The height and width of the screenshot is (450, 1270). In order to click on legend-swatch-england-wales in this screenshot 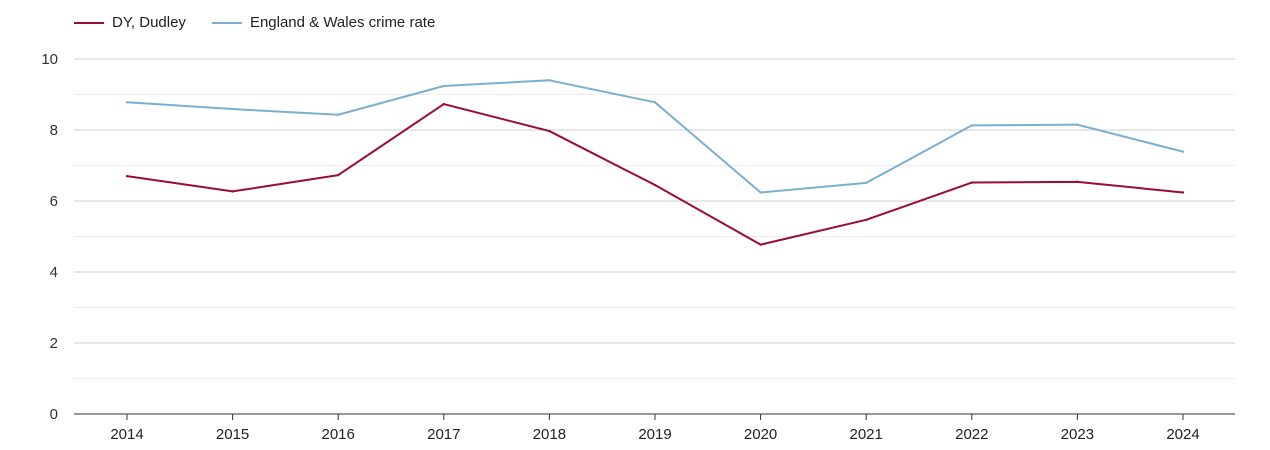, I will do `click(226, 22)`.